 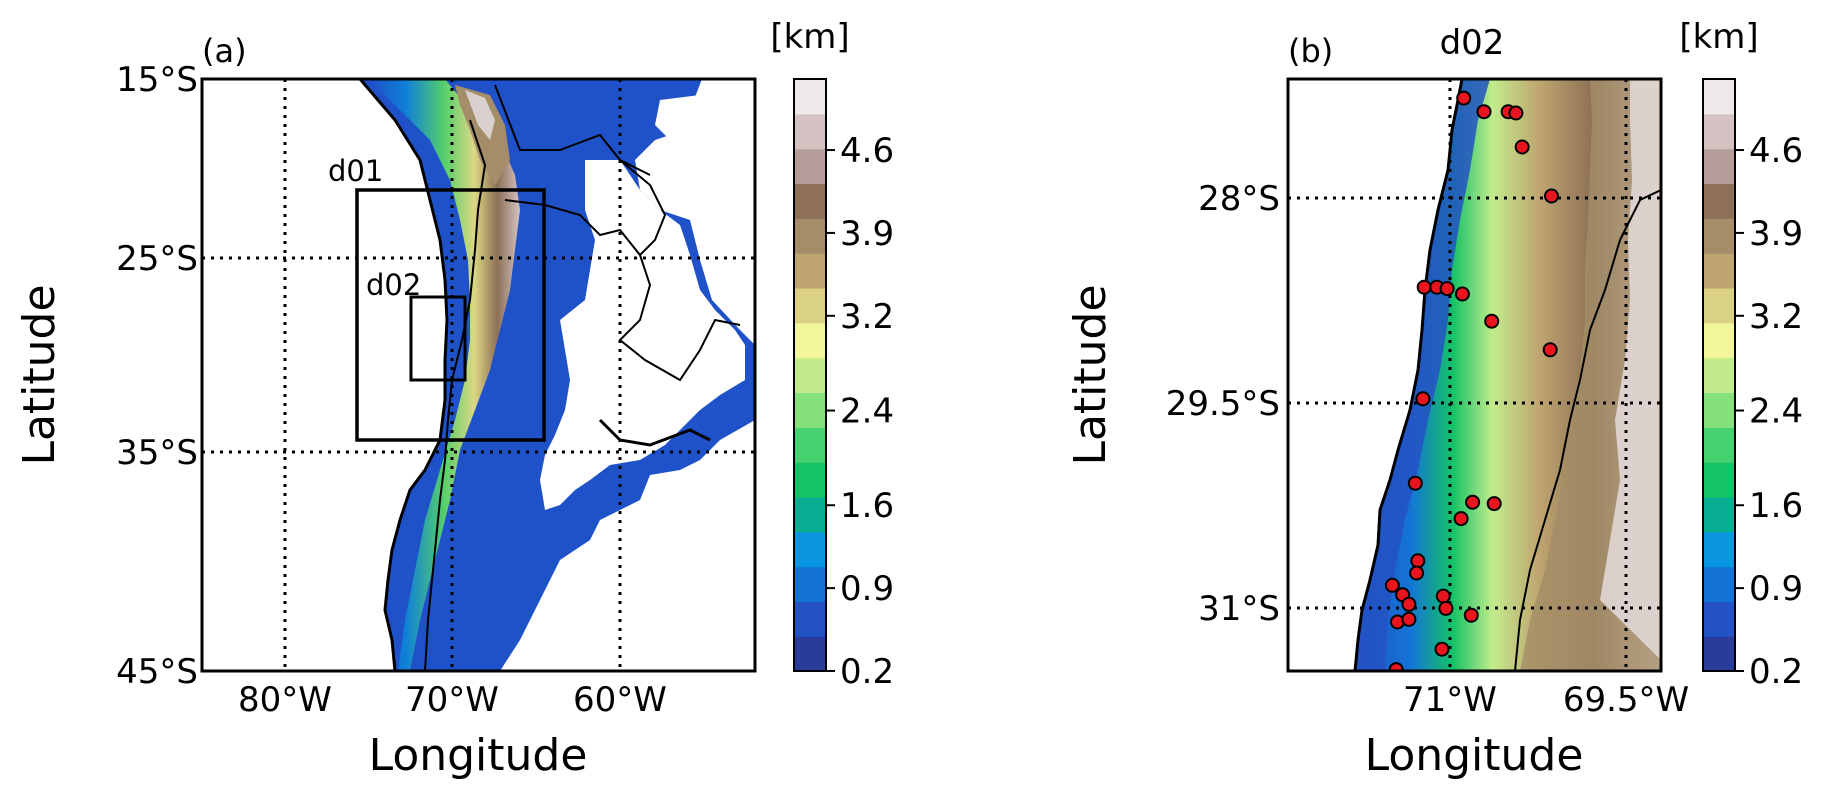 I want to click on colorbar-unit: [km], so click(x=809, y=37).